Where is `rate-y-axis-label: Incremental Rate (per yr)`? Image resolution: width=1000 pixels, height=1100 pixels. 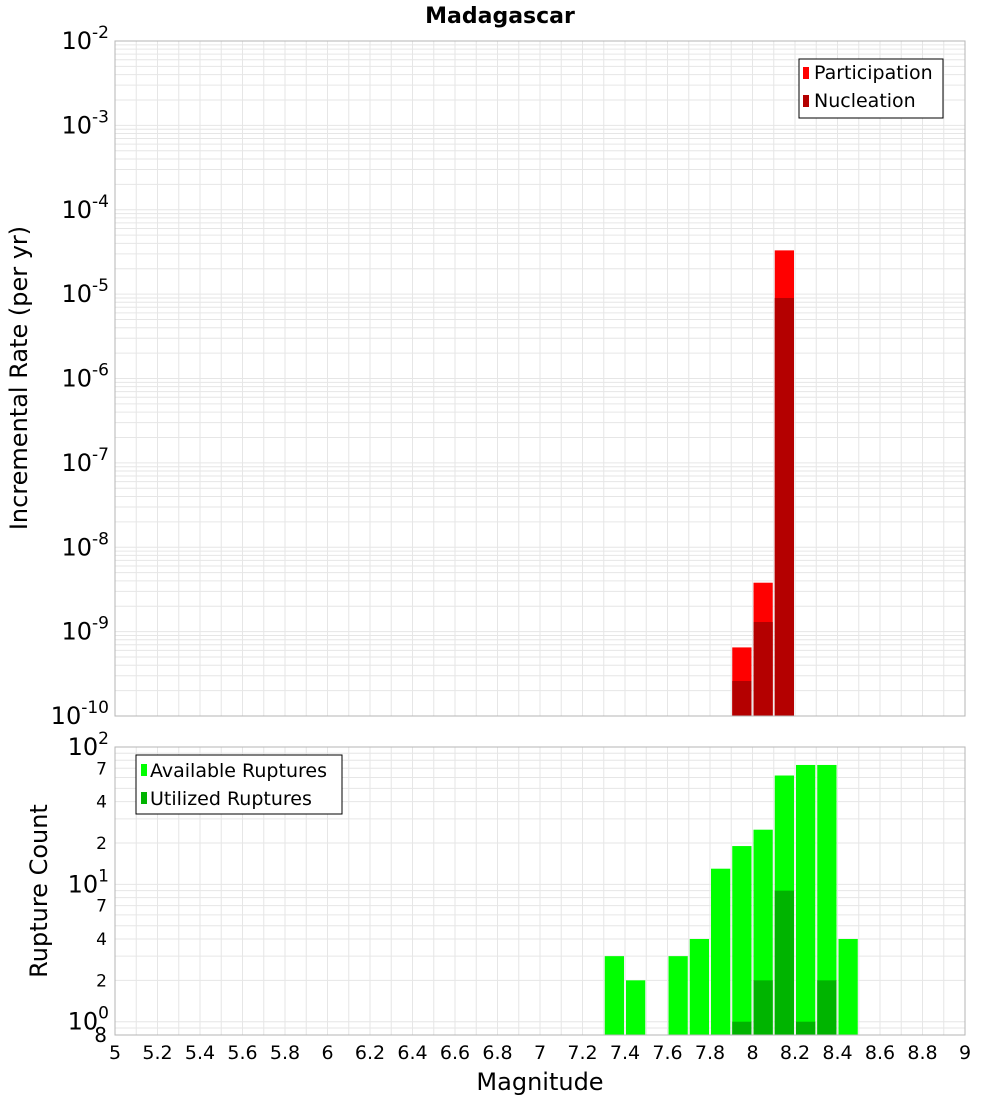
rate-y-axis-label: Incremental Rate (per yr) is located at coordinates (19, 378).